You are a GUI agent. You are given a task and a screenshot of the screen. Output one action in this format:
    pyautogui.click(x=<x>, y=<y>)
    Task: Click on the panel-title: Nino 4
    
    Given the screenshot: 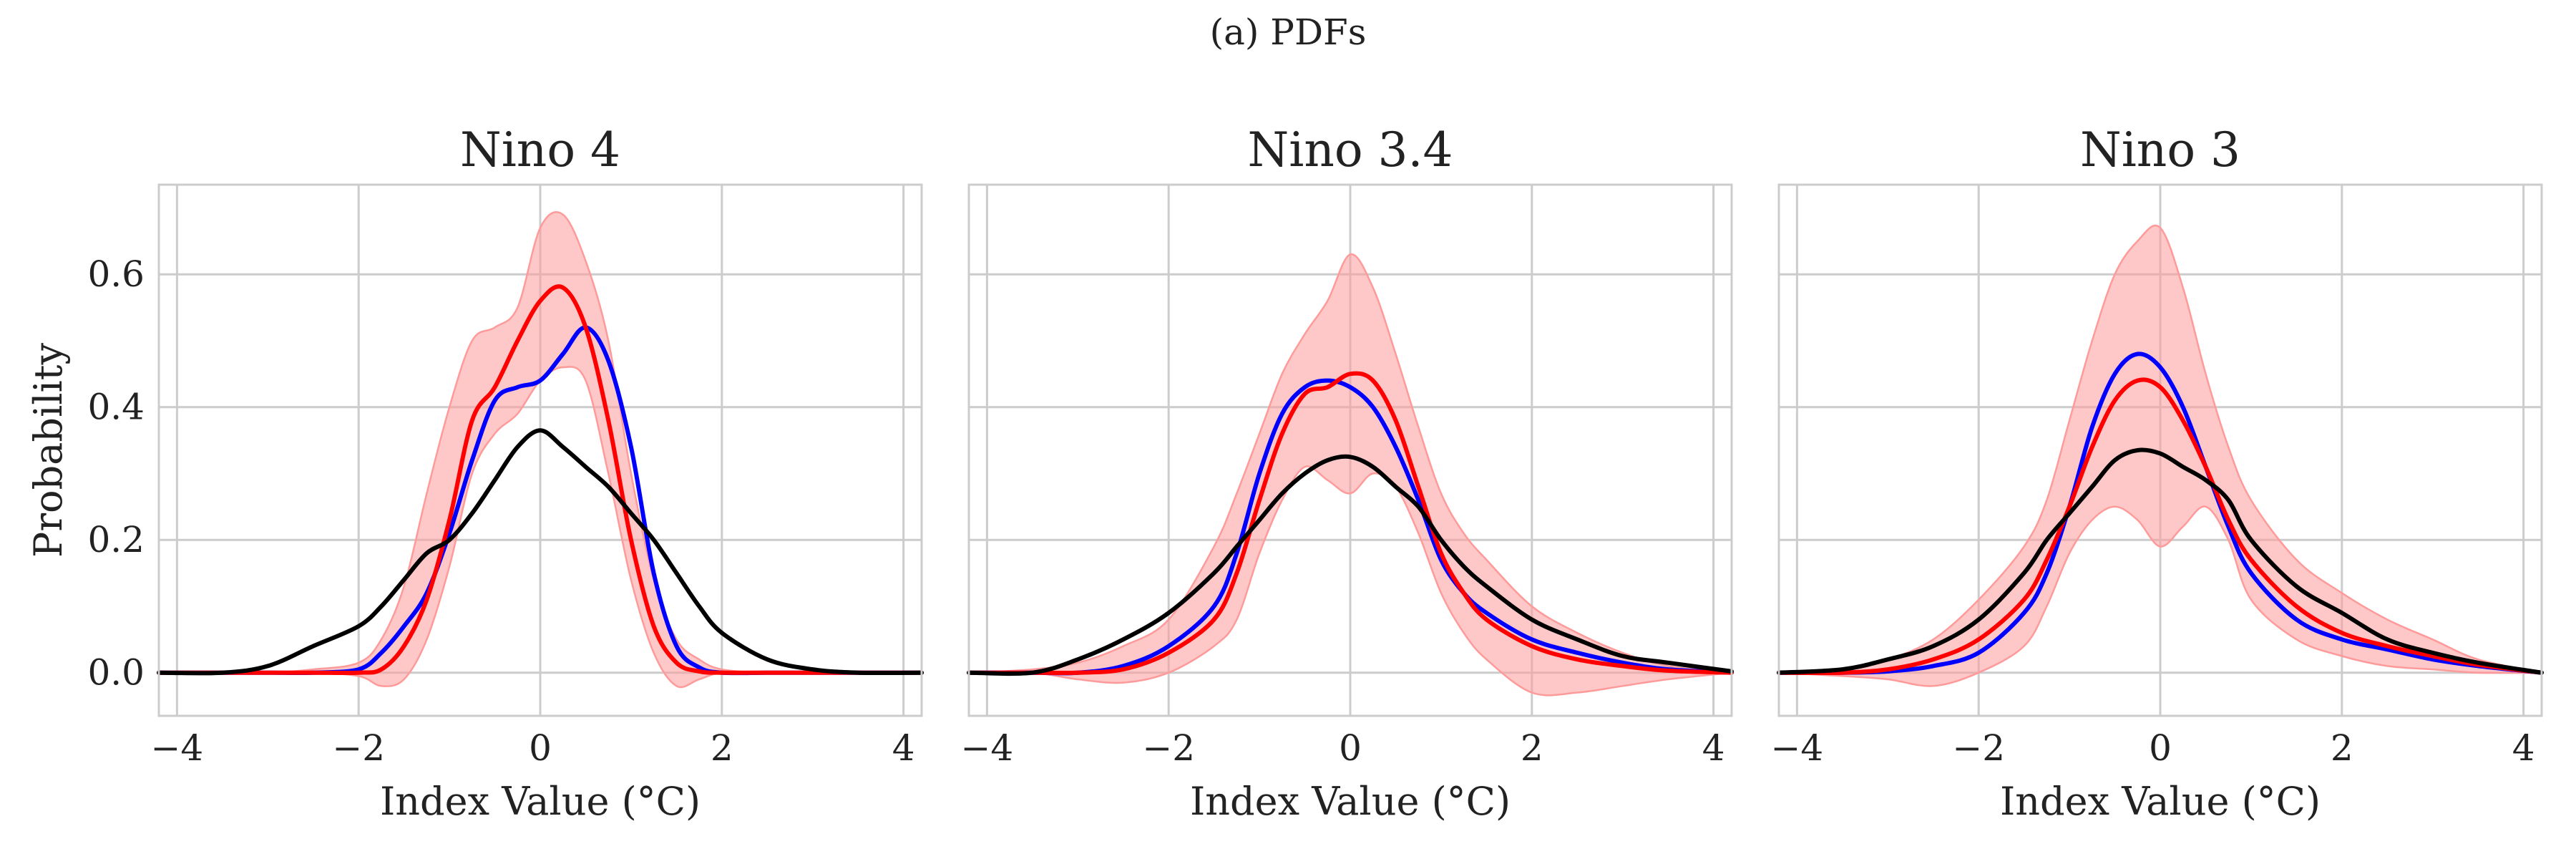 What is the action you would take?
    pyautogui.click(x=540, y=150)
    